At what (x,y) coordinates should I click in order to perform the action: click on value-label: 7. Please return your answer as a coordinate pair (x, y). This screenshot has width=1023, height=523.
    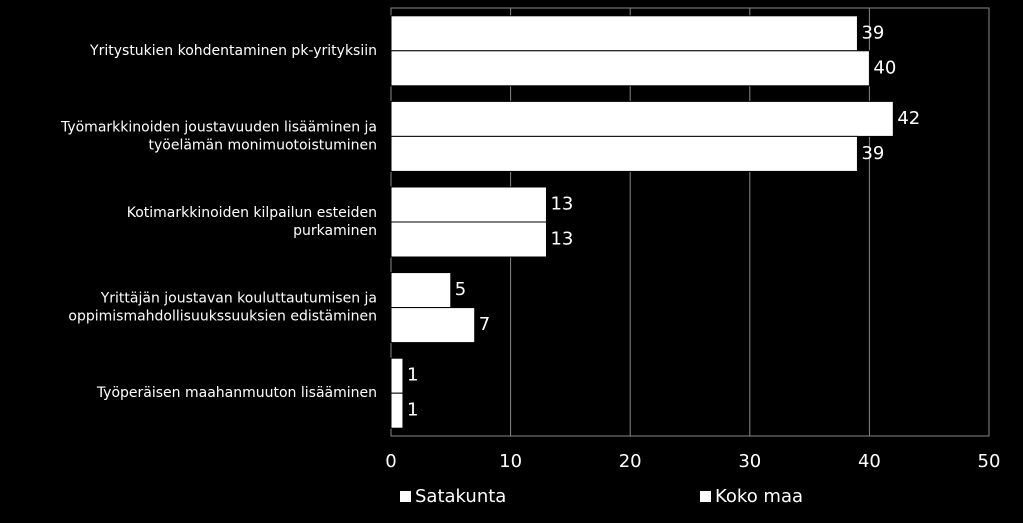
    Looking at the image, I should click on (484, 324).